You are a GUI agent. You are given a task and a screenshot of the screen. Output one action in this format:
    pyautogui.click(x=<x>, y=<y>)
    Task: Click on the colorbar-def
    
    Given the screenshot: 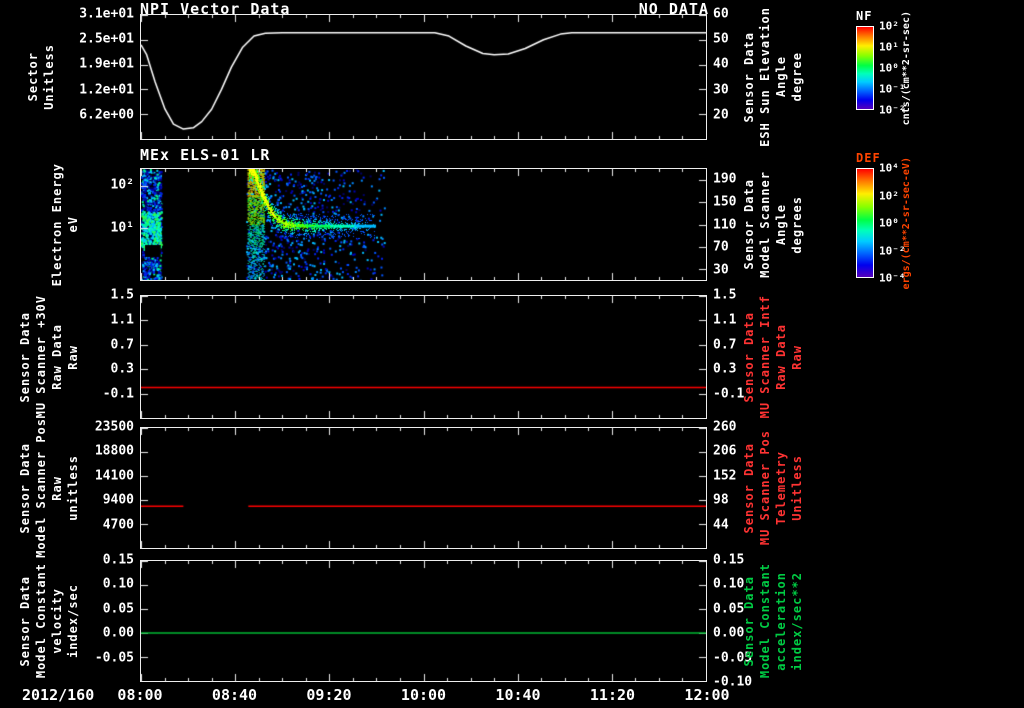 What is the action you would take?
    pyautogui.click(x=865, y=223)
    